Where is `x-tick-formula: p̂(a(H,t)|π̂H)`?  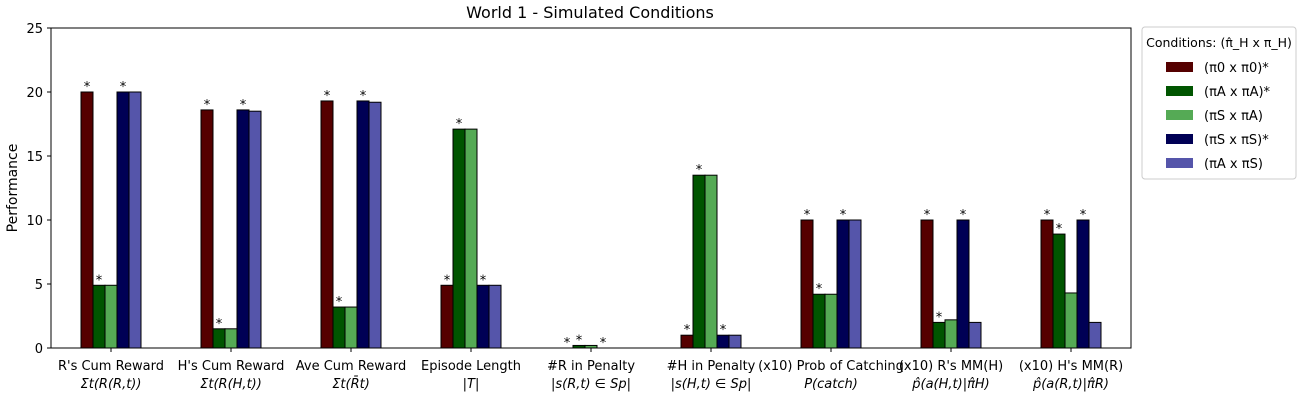 x-tick-formula: p̂(a(H,t)|π̂H) is located at coordinates (950, 384).